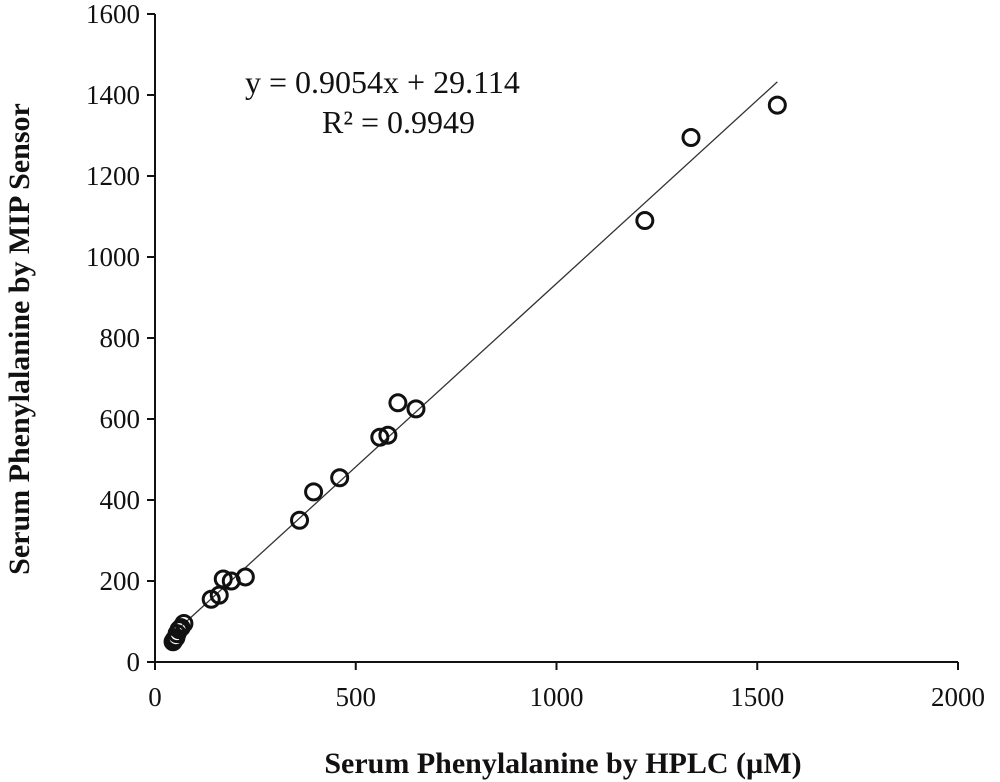  I want to click on x-tick-label: 1500, so click(757, 697).